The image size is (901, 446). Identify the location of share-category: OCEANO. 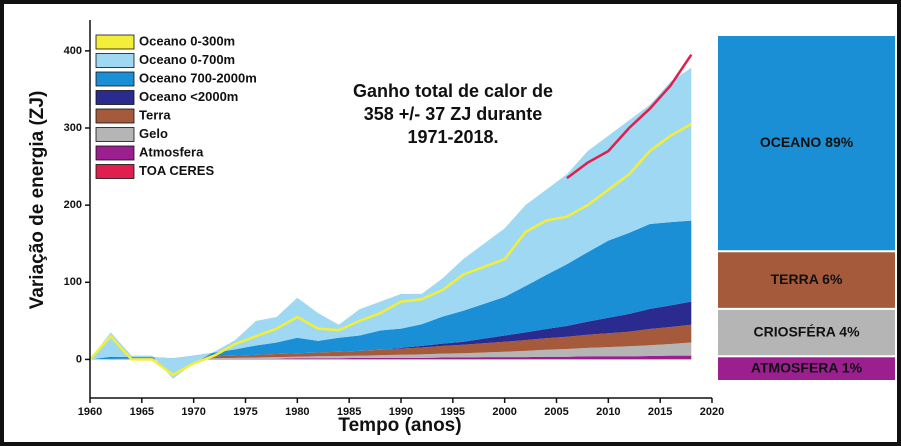
(791, 142).